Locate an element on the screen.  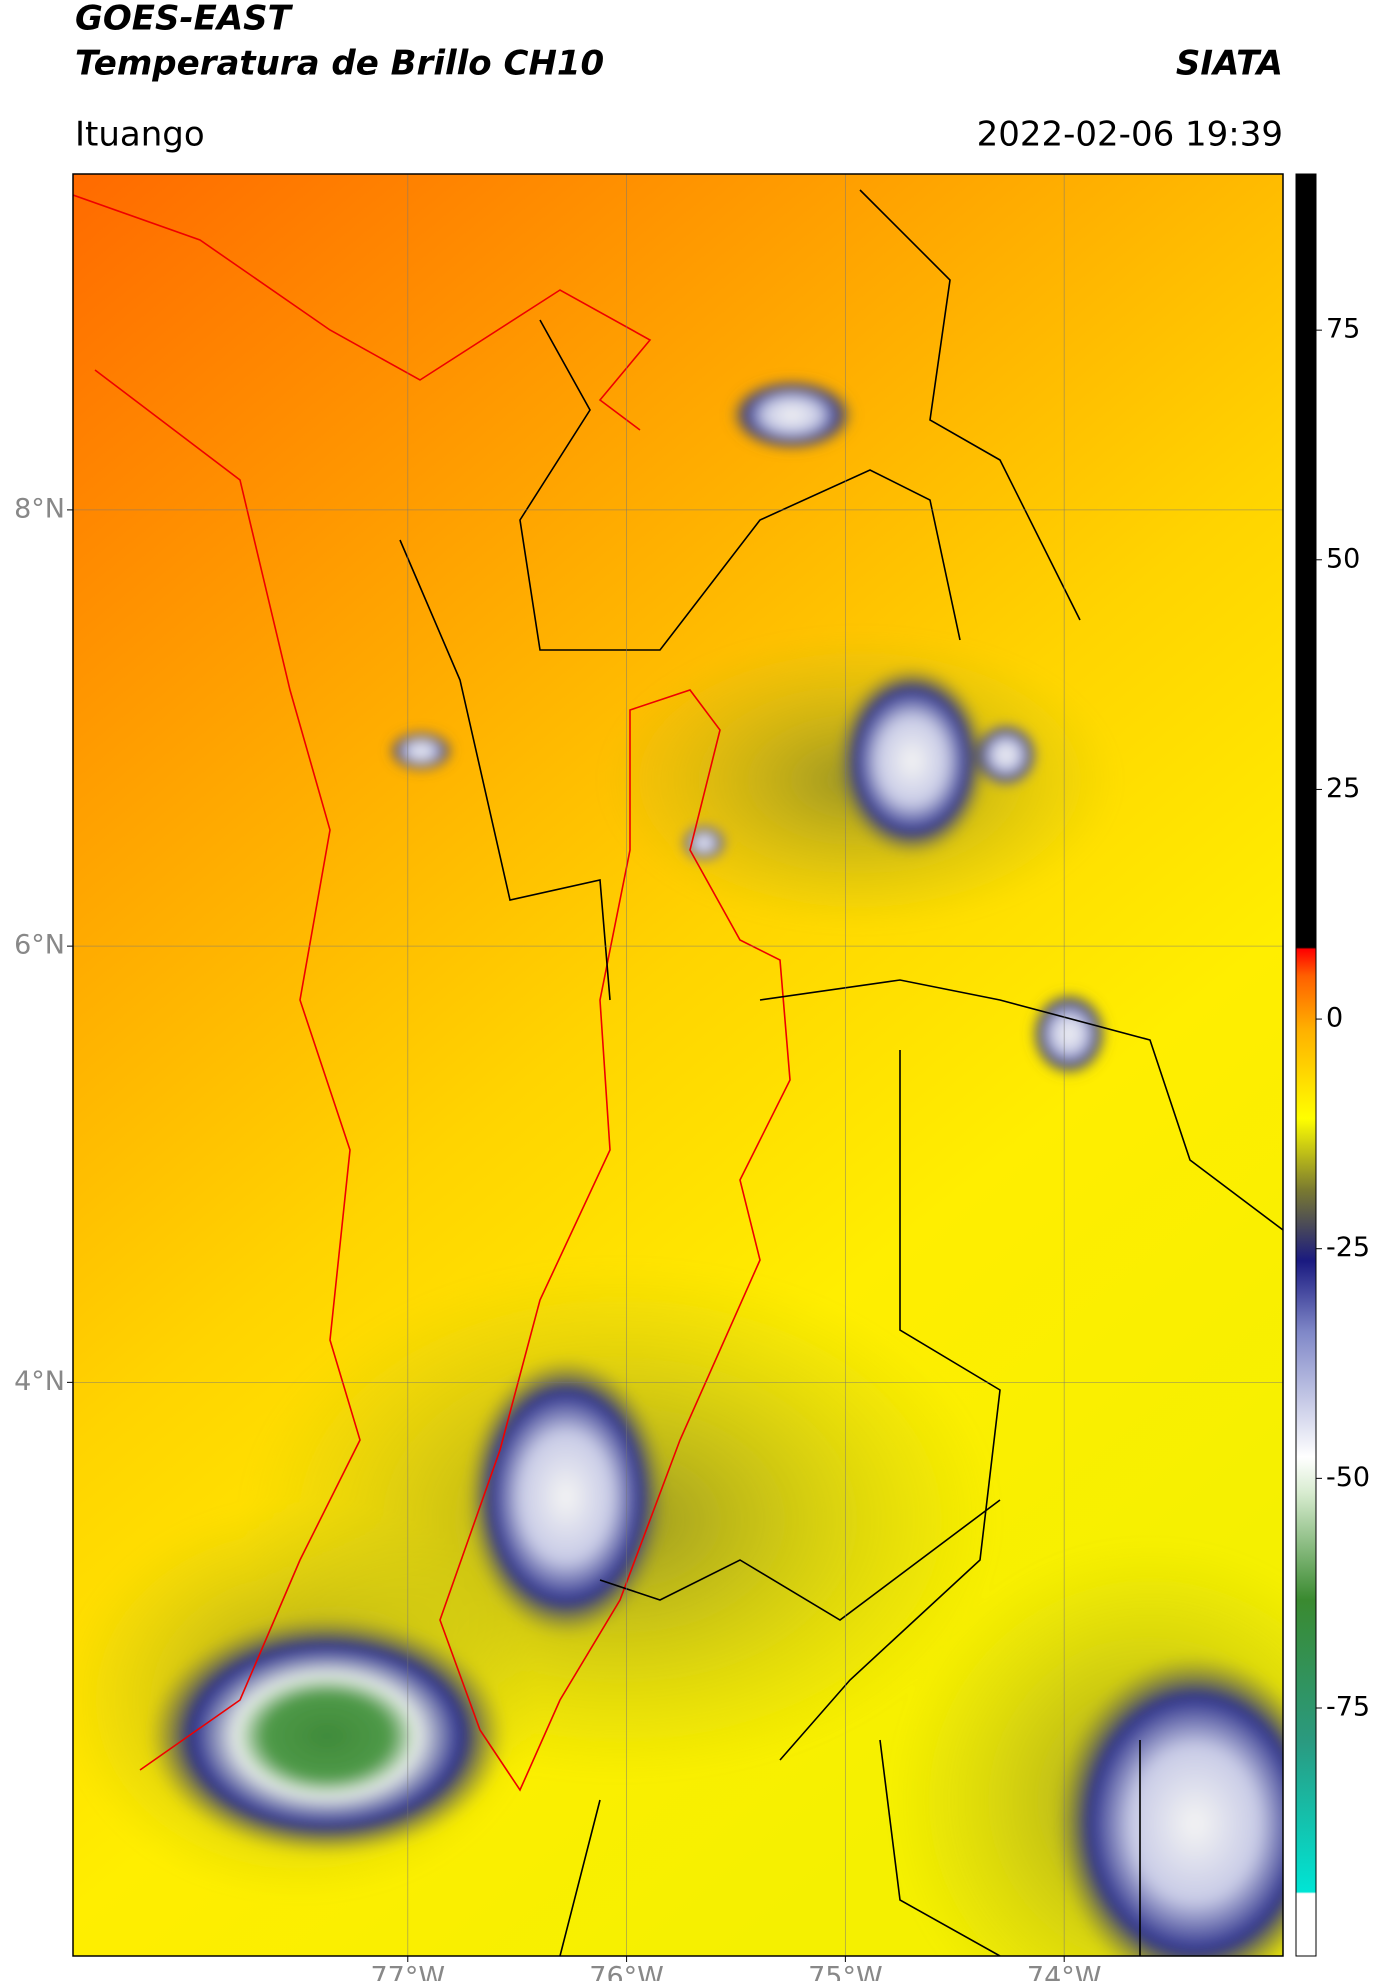
title: GOES-EAST is located at coordinates (184, 19).